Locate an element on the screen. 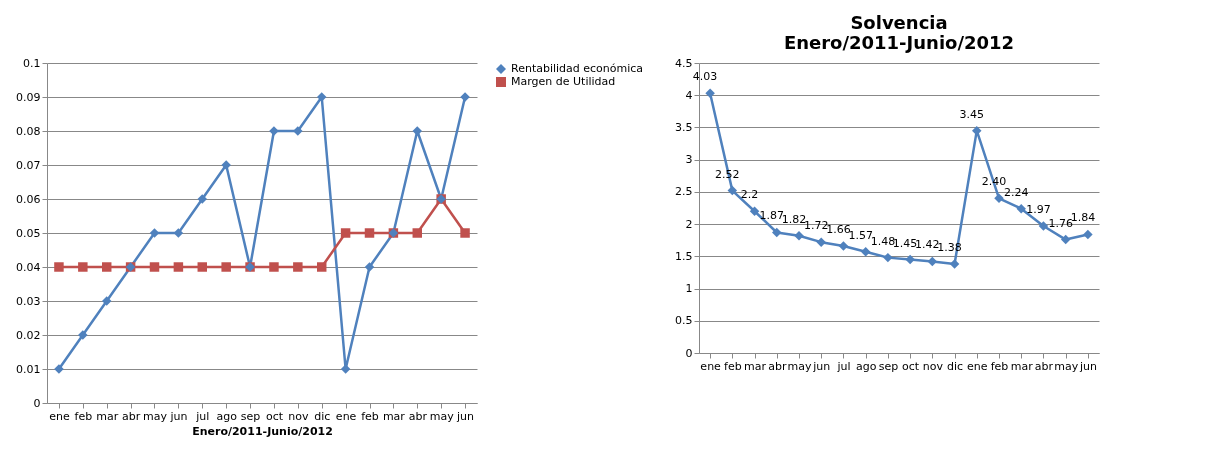 The image size is (1216, 468). y-tick-label: 1 is located at coordinates (689, 289).